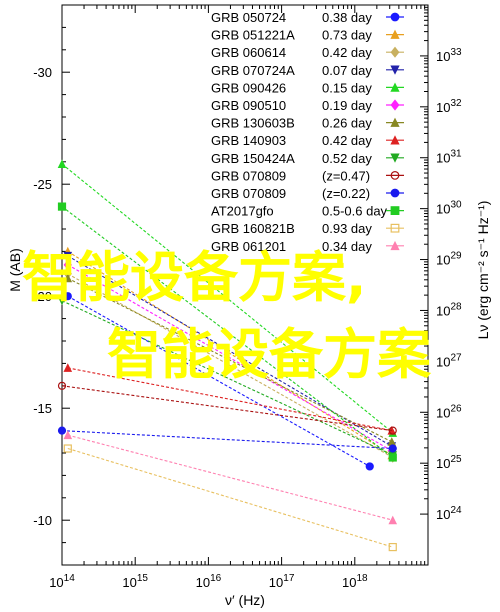 Image resolution: width=500 pixels, height=612 pixels. What do you see at coordinates (42, 296) in the screenshot?
I see `y-left-tick-label: -20` at bounding box center [42, 296].